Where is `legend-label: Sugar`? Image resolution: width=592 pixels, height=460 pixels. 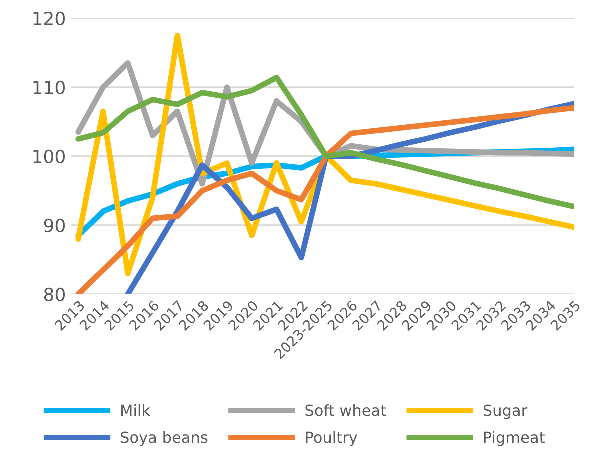
legend-label: Sugar is located at coordinates (506, 412).